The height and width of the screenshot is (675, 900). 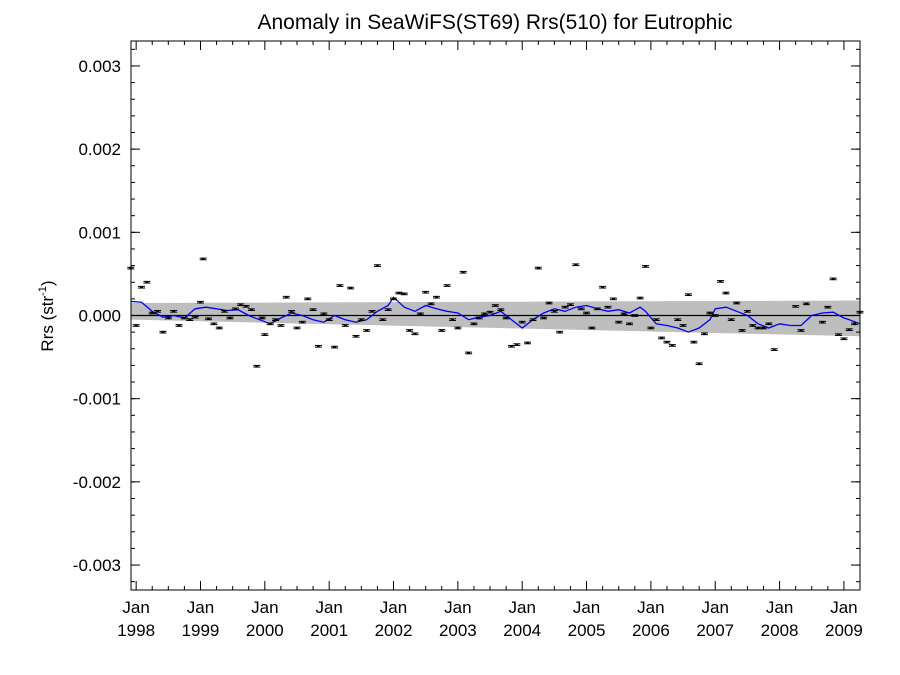 What do you see at coordinates (99, 232) in the screenshot?
I see `y-tick-label: 0.001` at bounding box center [99, 232].